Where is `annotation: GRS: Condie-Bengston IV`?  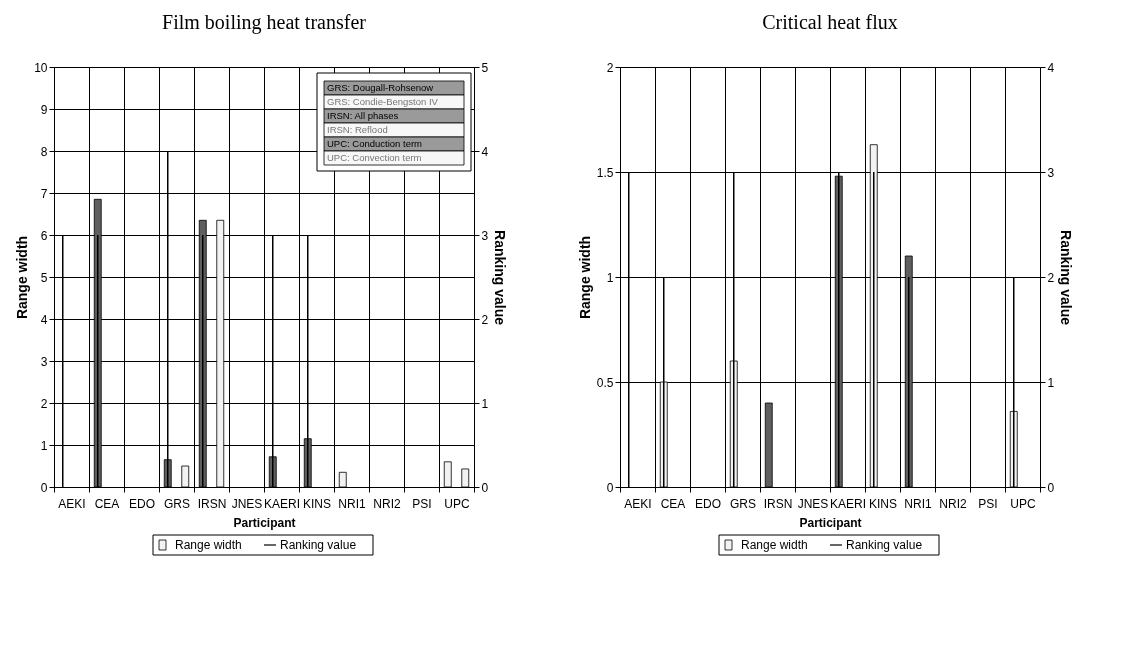
annotation: GRS: Condie-Bengston IV is located at coordinates (383, 101).